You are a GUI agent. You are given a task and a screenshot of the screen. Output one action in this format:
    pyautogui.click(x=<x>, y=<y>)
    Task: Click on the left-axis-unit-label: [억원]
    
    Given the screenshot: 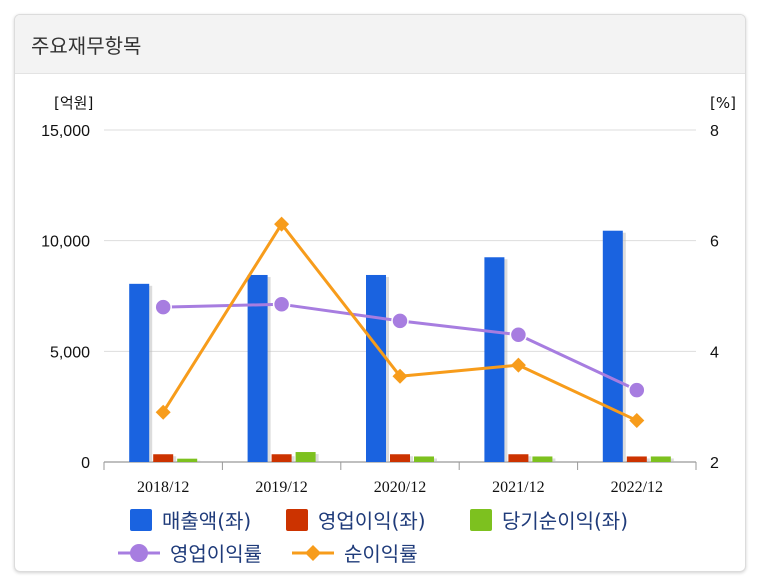 What is the action you would take?
    pyautogui.click(x=73, y=103)
    